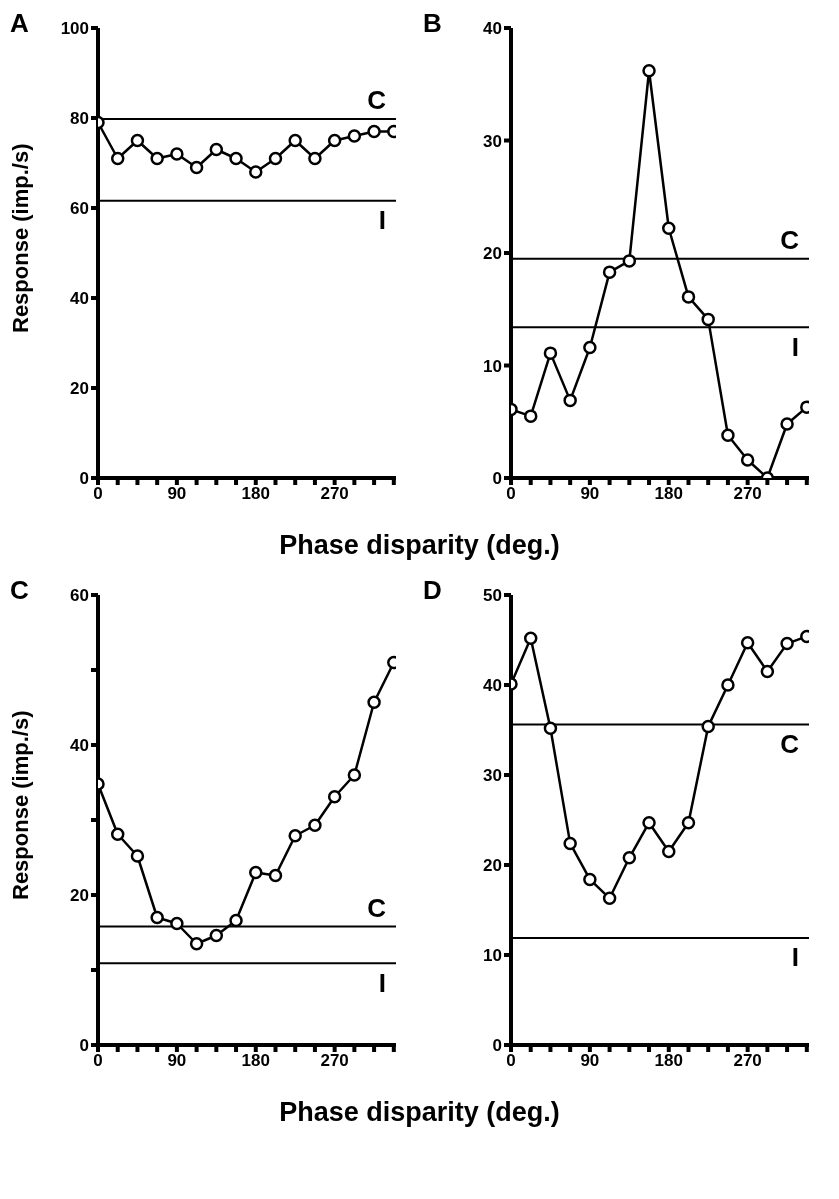  I want to click on y-tick-label: 100, so click(74, 29).